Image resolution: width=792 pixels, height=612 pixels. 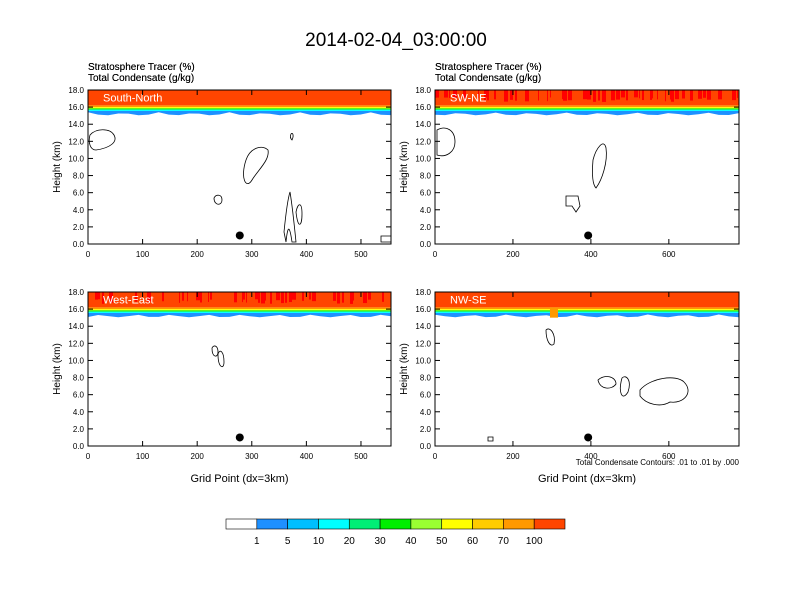 I want to click on colorbar-label: 10, so click(x=319, y=541).